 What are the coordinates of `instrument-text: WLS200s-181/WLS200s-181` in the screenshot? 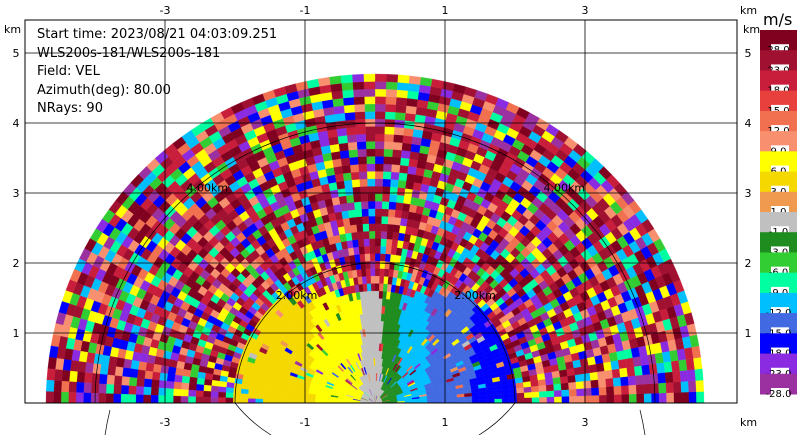 It's located at (129, 53).